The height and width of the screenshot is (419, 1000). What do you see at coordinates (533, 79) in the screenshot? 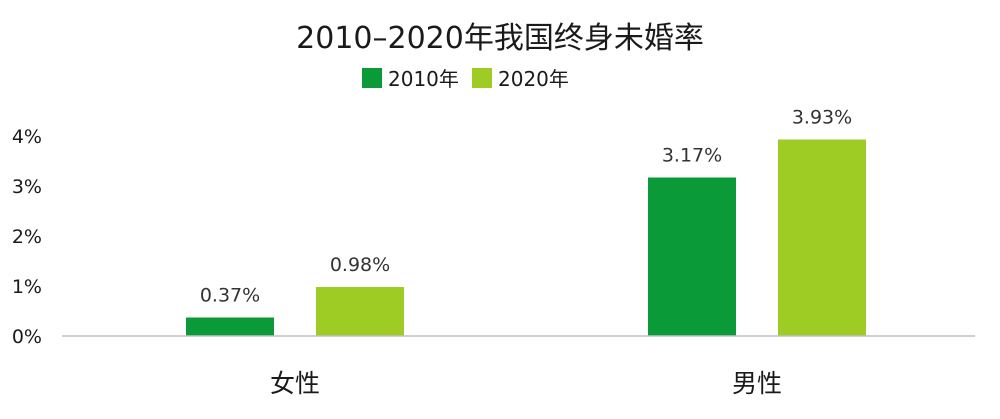
I see `legend-label-2020: 2020年` at bounding box center [533, 79].